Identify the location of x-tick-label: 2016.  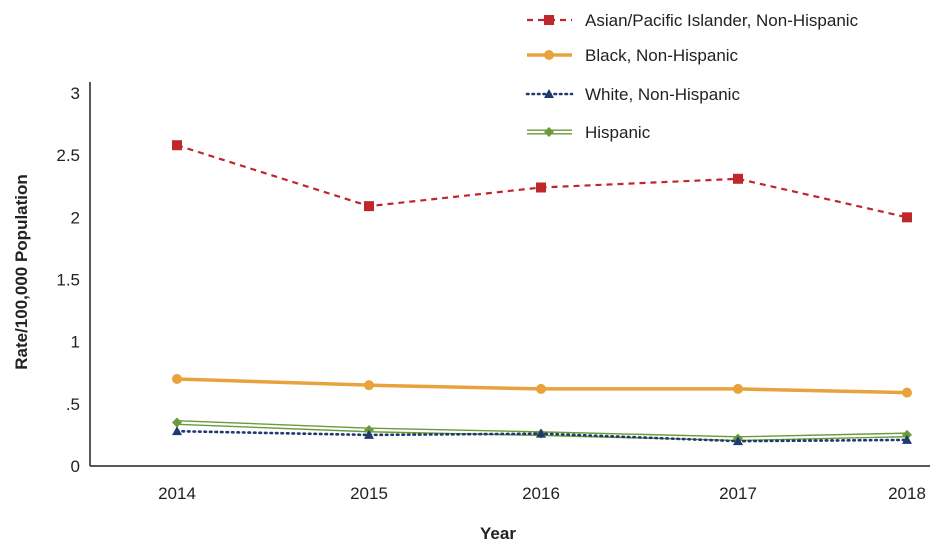
(541, 493).